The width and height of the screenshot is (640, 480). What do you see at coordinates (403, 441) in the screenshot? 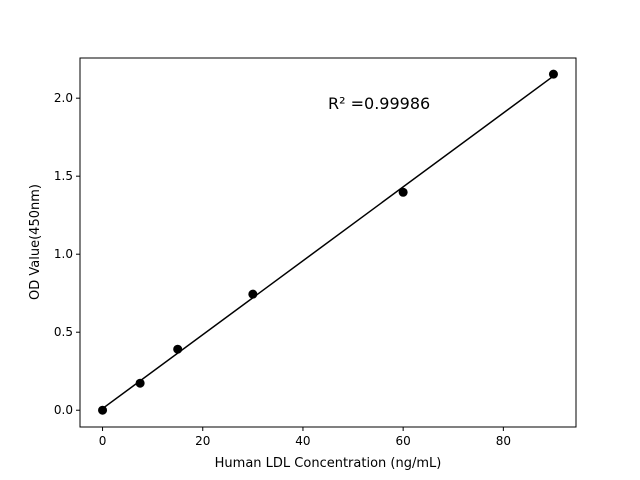
I see `x-tick-label: 60` at bounding box center [403, 441].